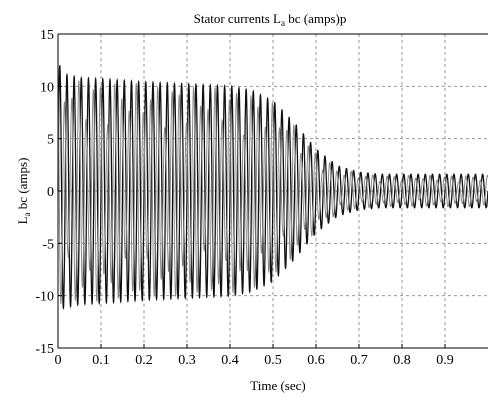 The image size is (488, 396). I want to click on chart-title: Stator currents La bc (amps)p, so click(270, 19).